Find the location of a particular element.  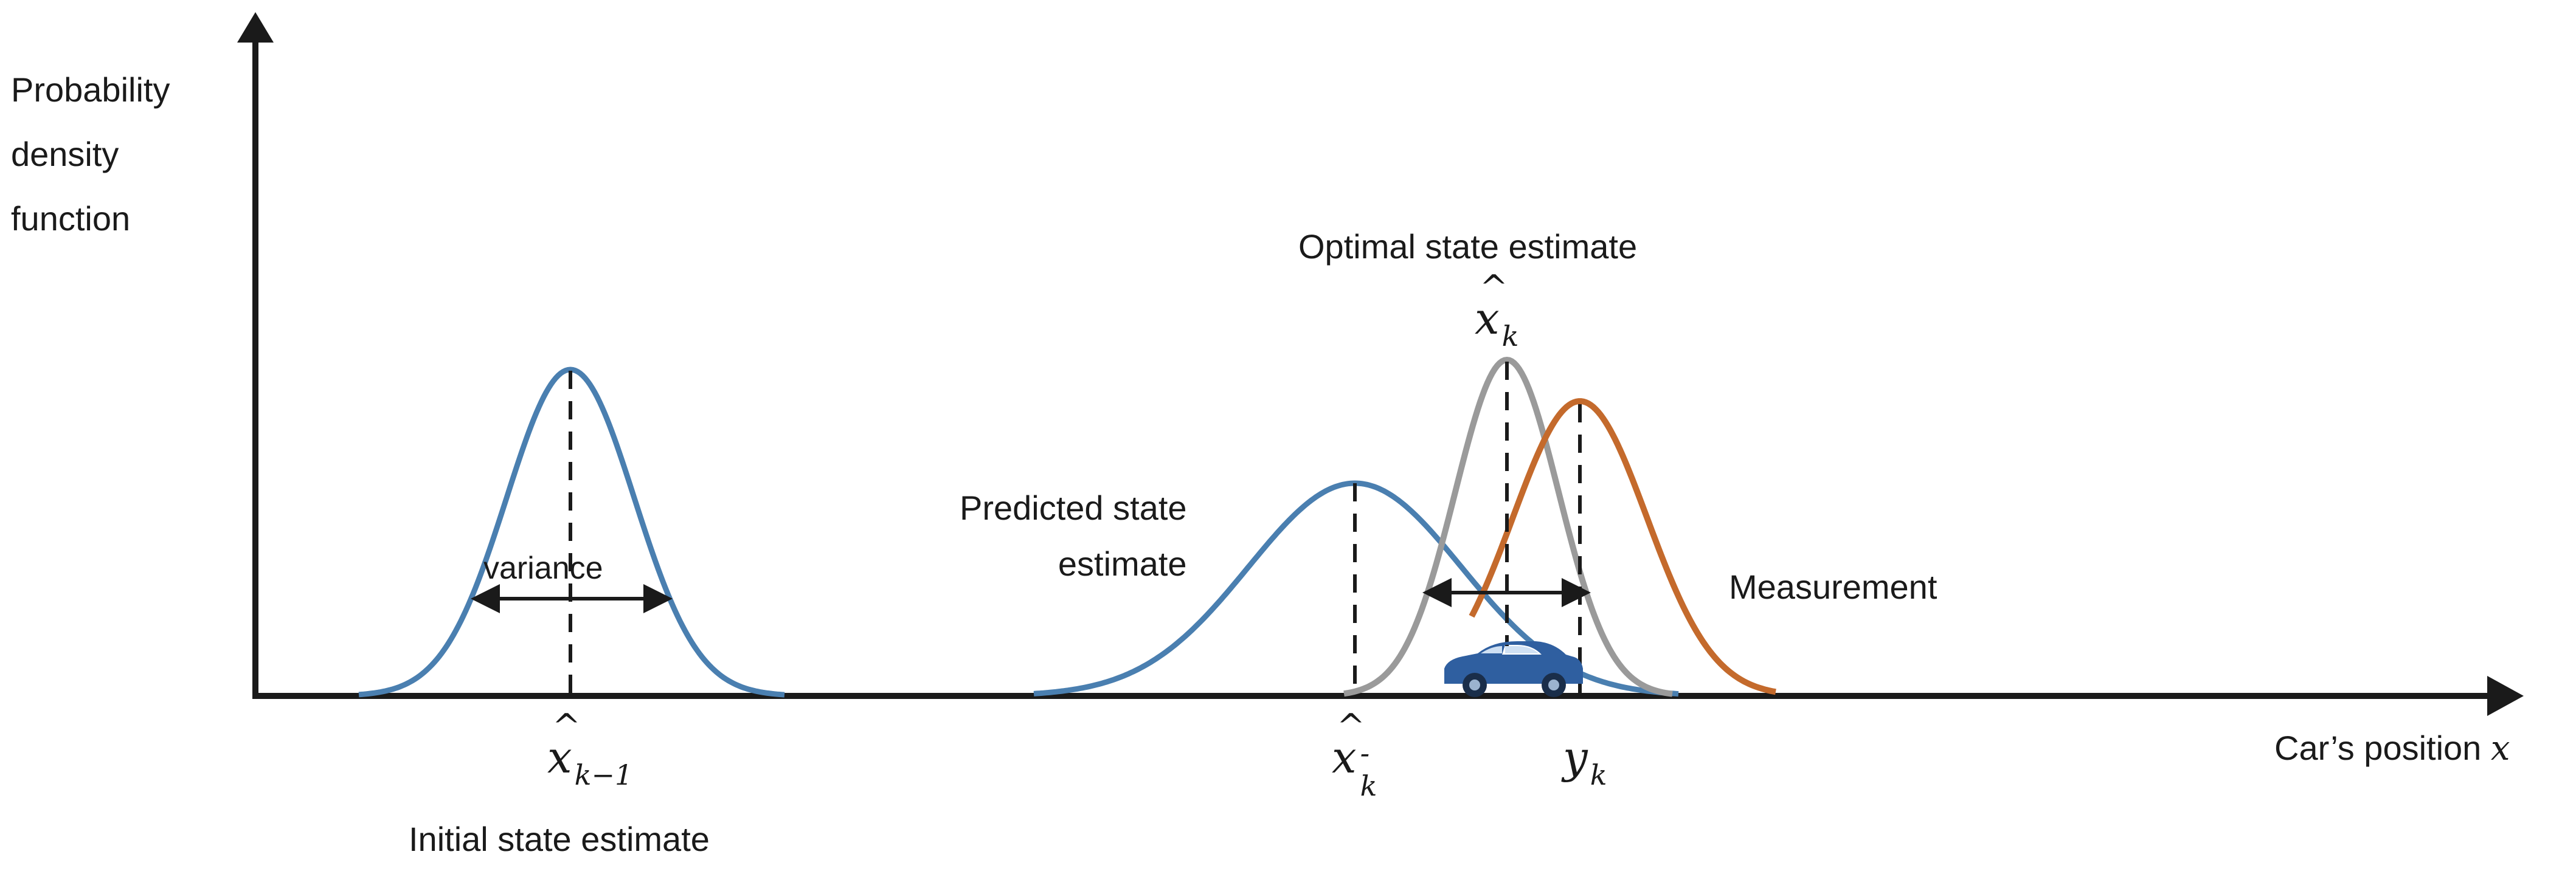

optimal-estimate-subscript: k is located at coordinates (1510, 336).